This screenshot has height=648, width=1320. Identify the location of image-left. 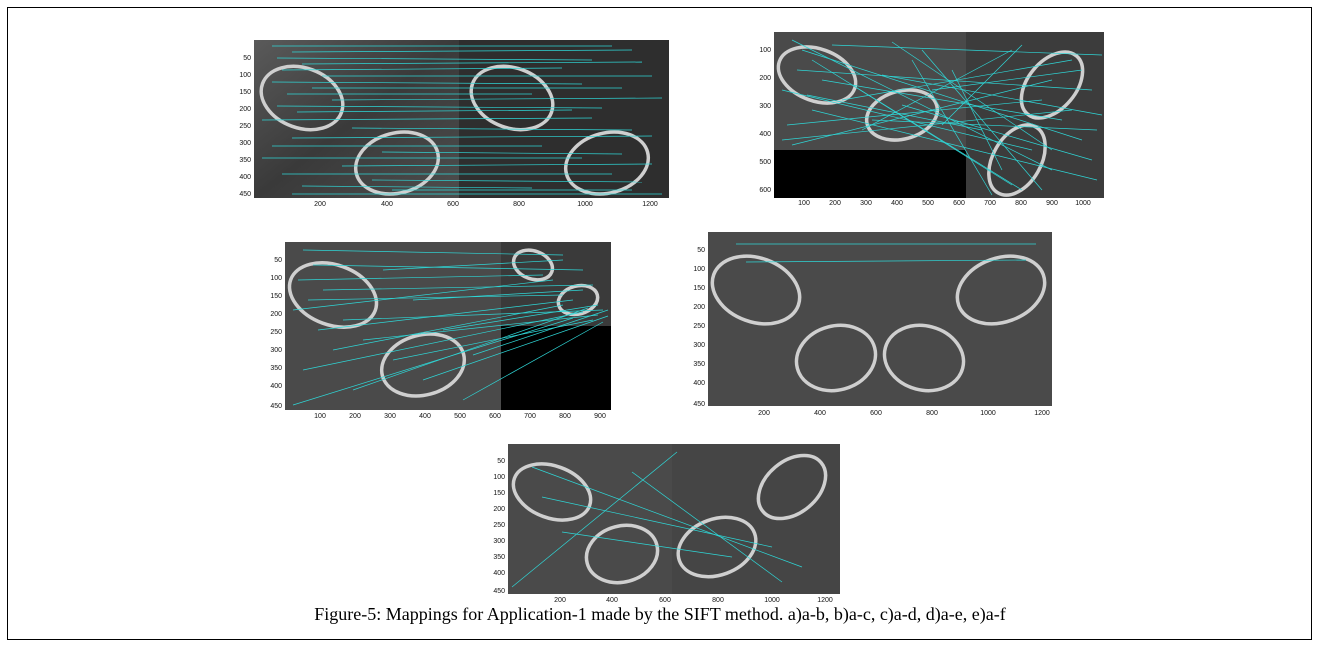
(393, 326).